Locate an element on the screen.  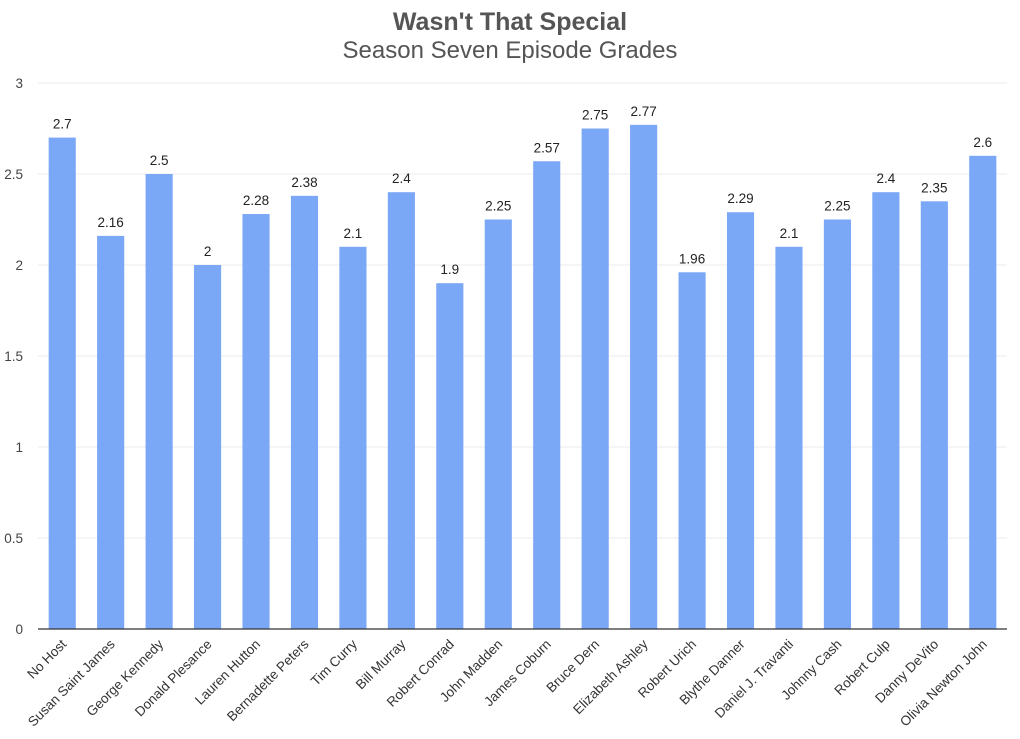
data-label: 2.29 is located at coordinates (740, 198).